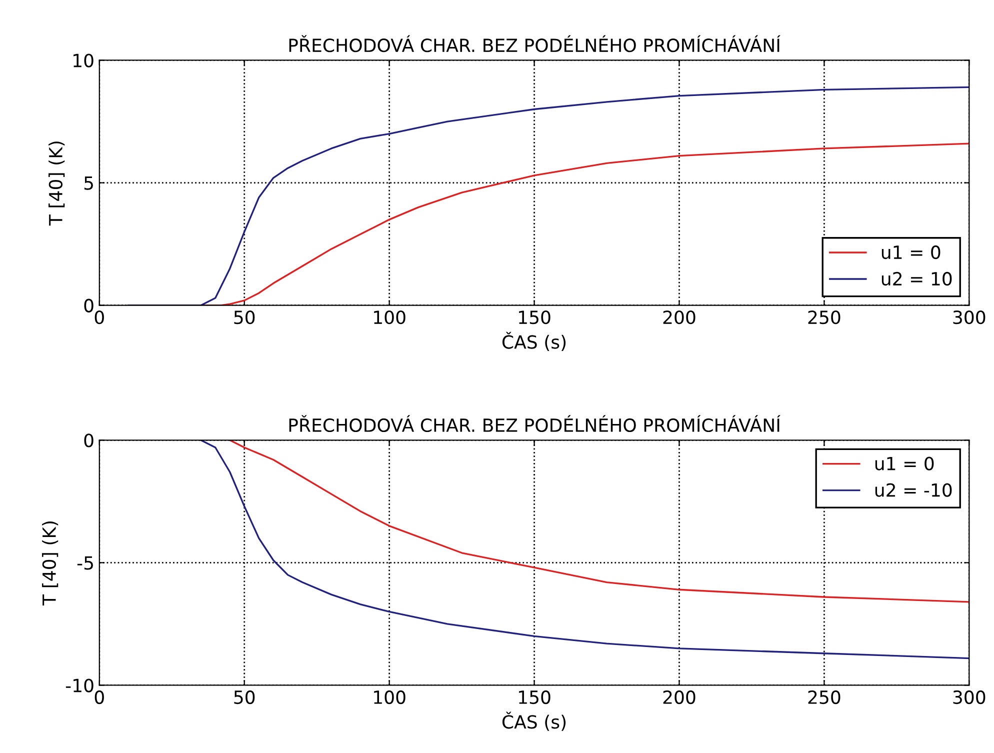 This screenshot has height=753, width=994. I want to click on legend-label: u2 = 10, so click(917, 279).